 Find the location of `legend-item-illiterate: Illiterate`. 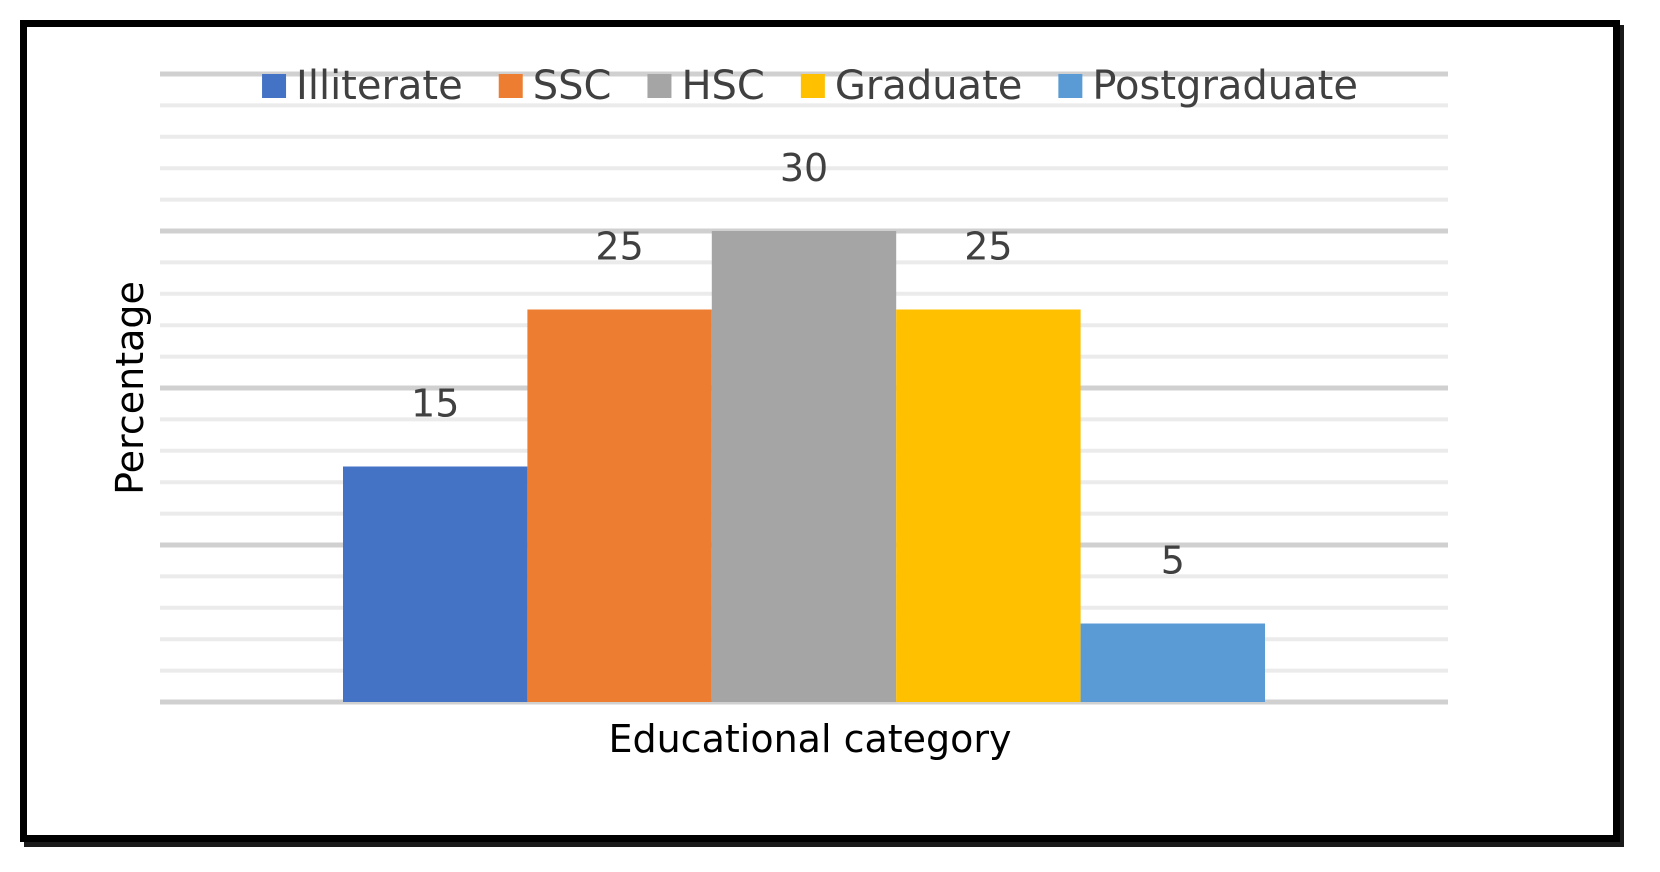

legend-item-illiterate: Illiterate is located at coordinates (362, 86).